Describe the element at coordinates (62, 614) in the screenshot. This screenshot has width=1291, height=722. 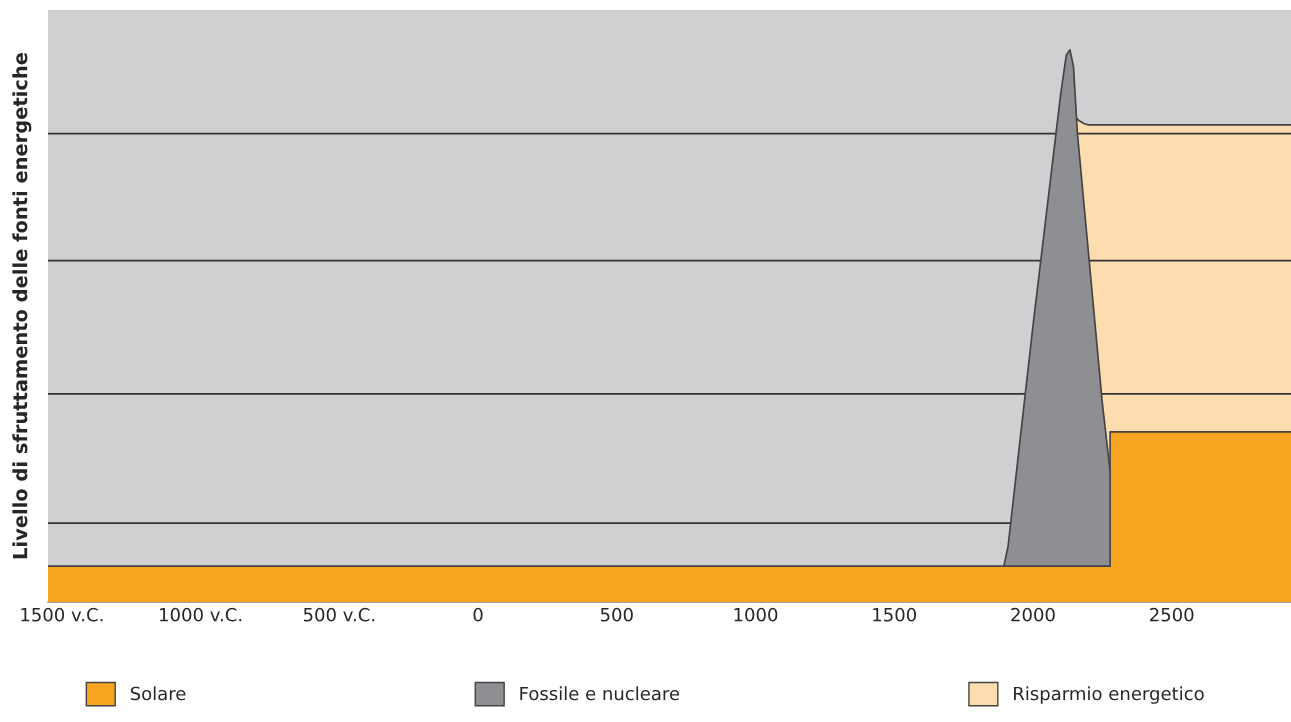
I see `x-tick-label: 1500 v.C.` at that location.